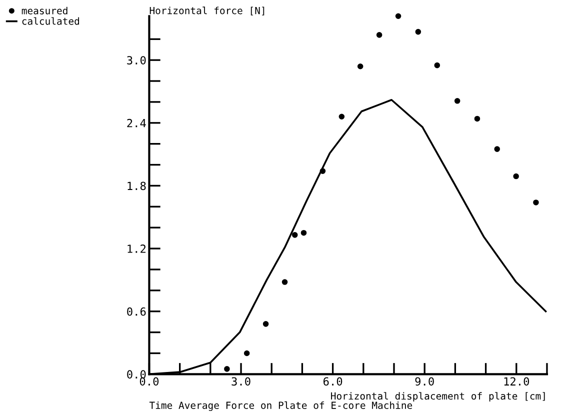 This screenshot has width=561, height=413. I want to click on y-axis-title: Horizontal force [N], so click(207, 11).